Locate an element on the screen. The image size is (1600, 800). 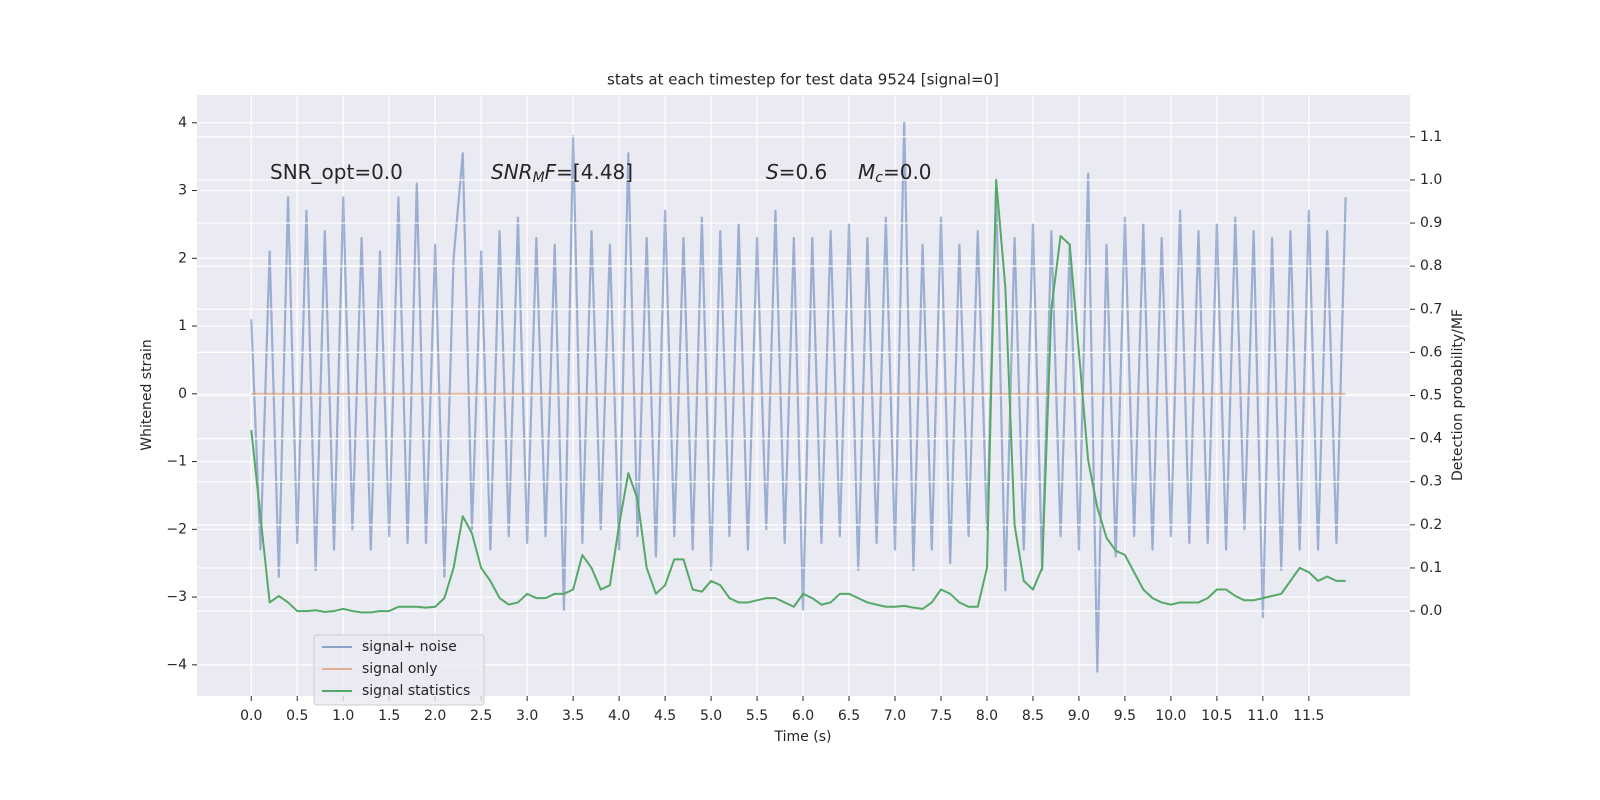
y-tick-label: 4 is located at coordinates (182, 123).